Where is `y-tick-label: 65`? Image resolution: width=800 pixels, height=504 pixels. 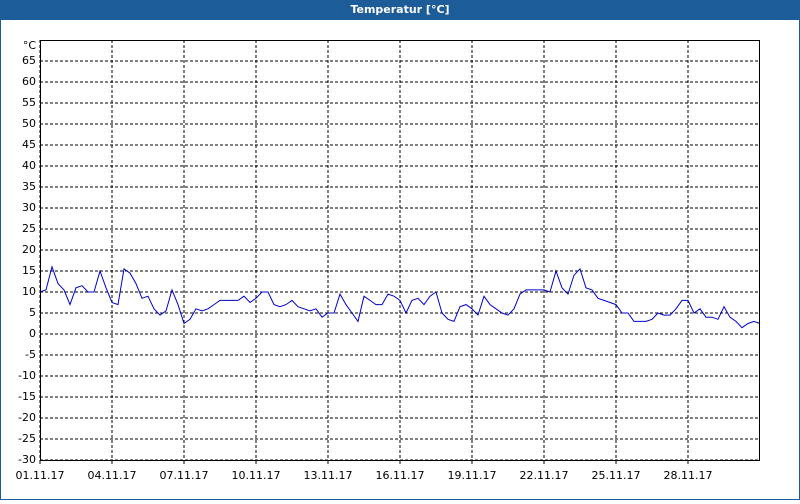
y-tick-label: 65 is located at coordinates (29, 60).